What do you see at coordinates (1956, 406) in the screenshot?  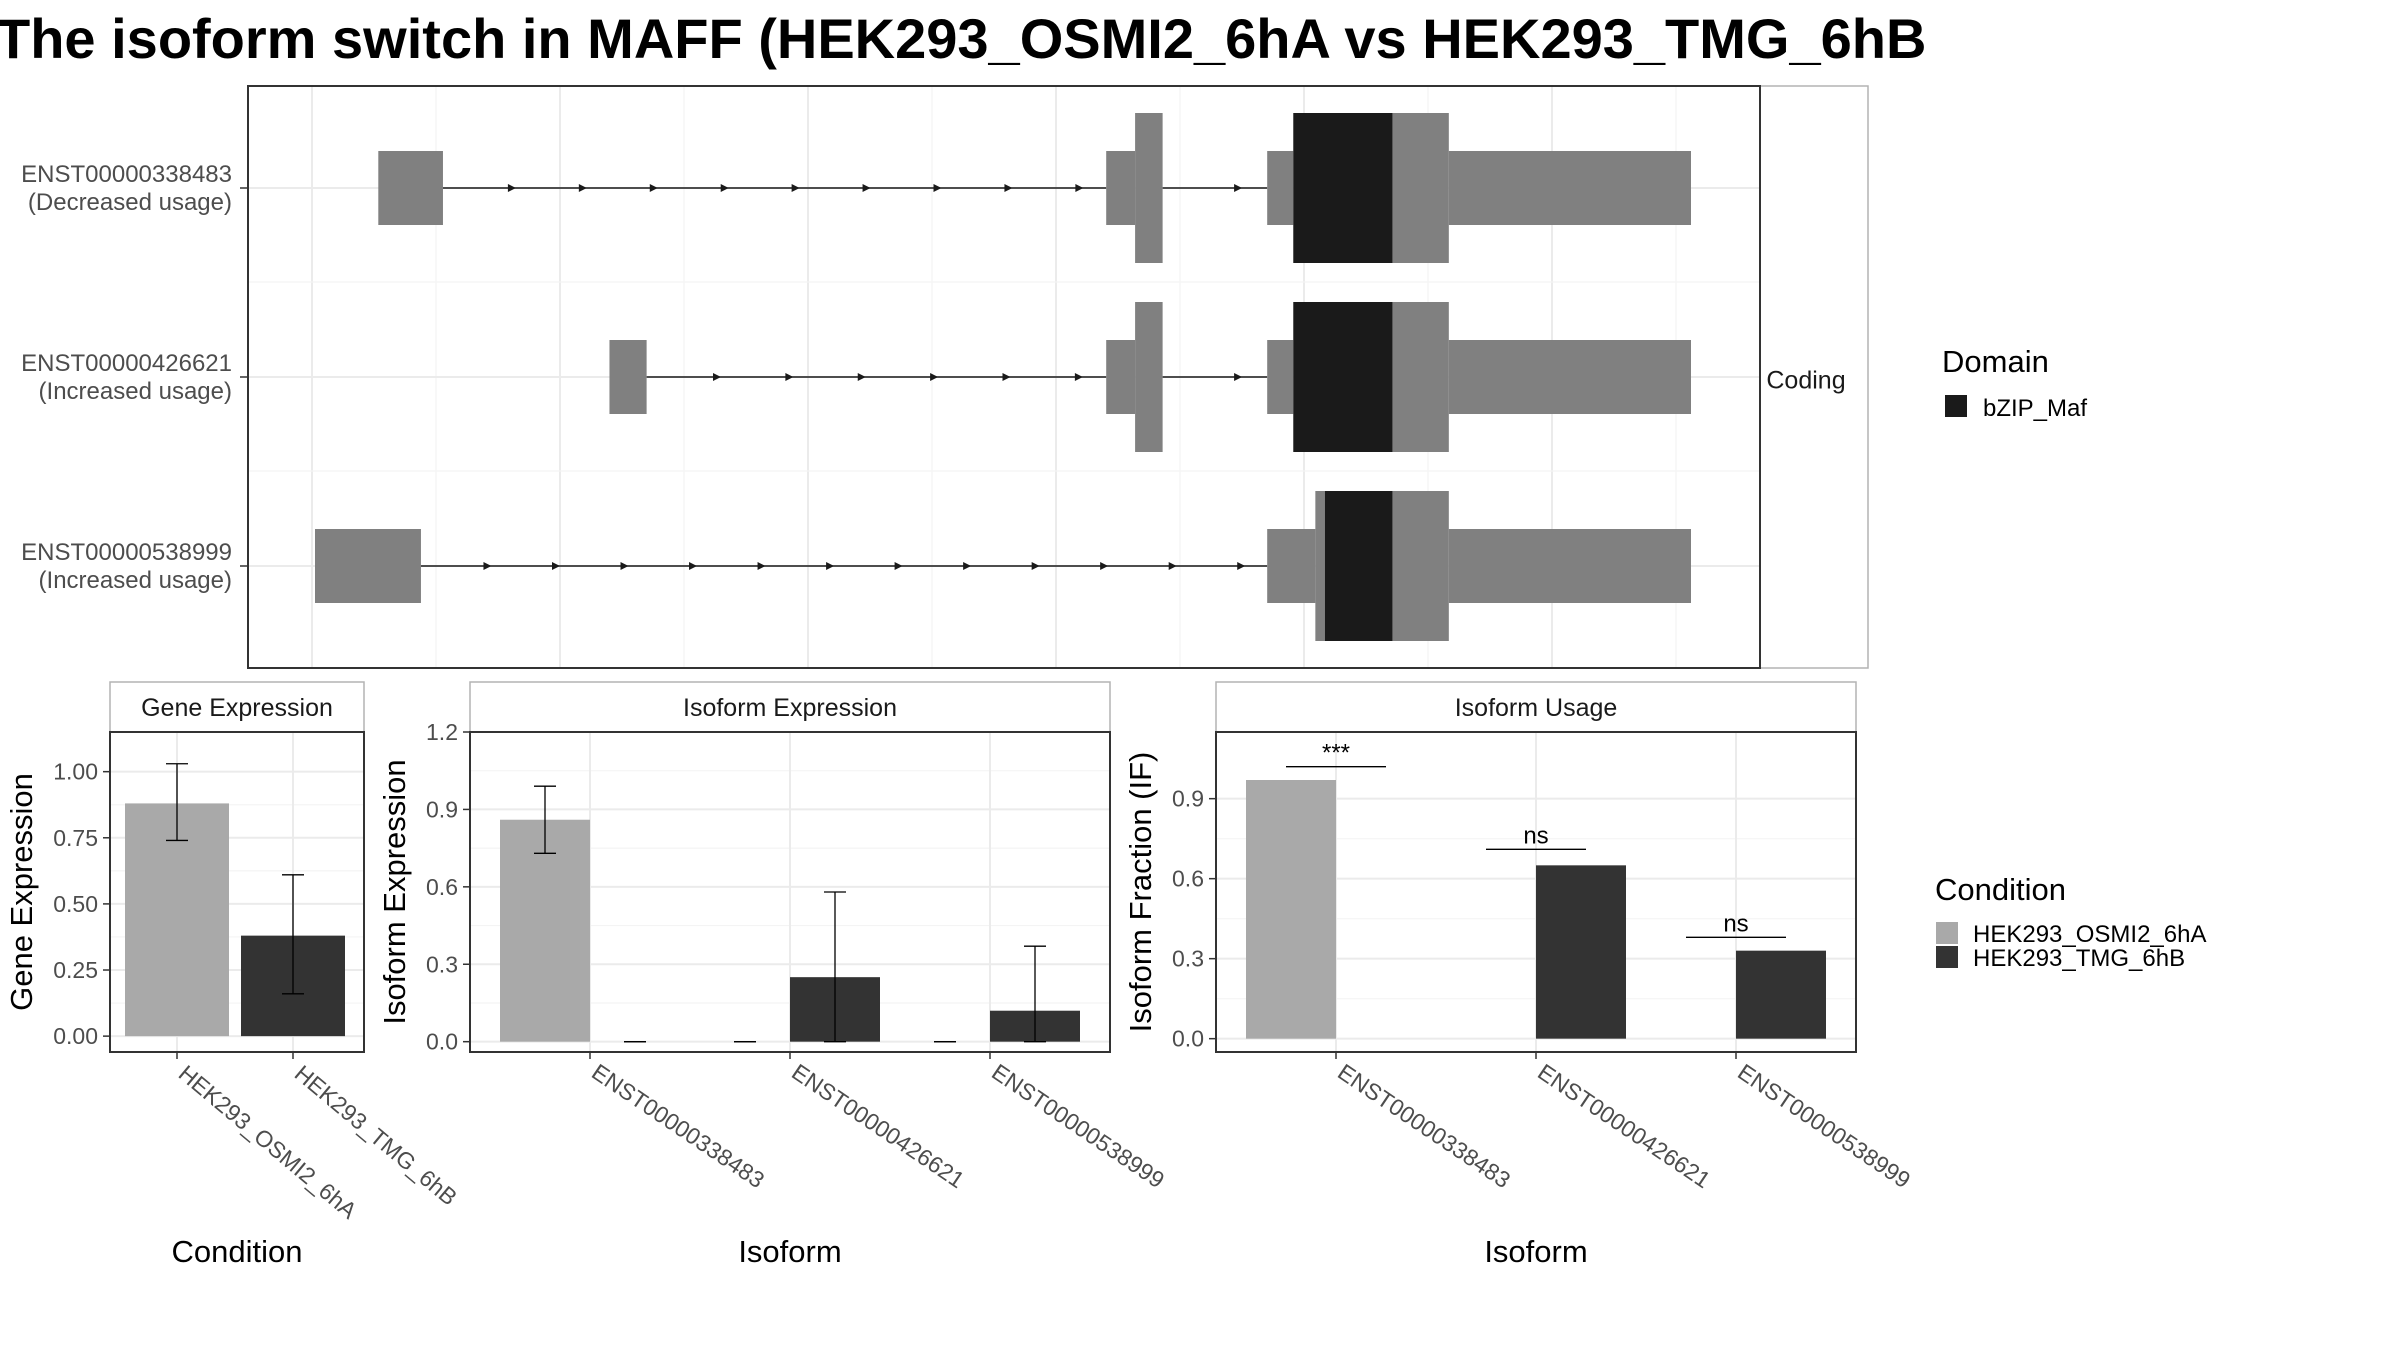 I see `domain-legend-key` at bounding box center [1956, 406].